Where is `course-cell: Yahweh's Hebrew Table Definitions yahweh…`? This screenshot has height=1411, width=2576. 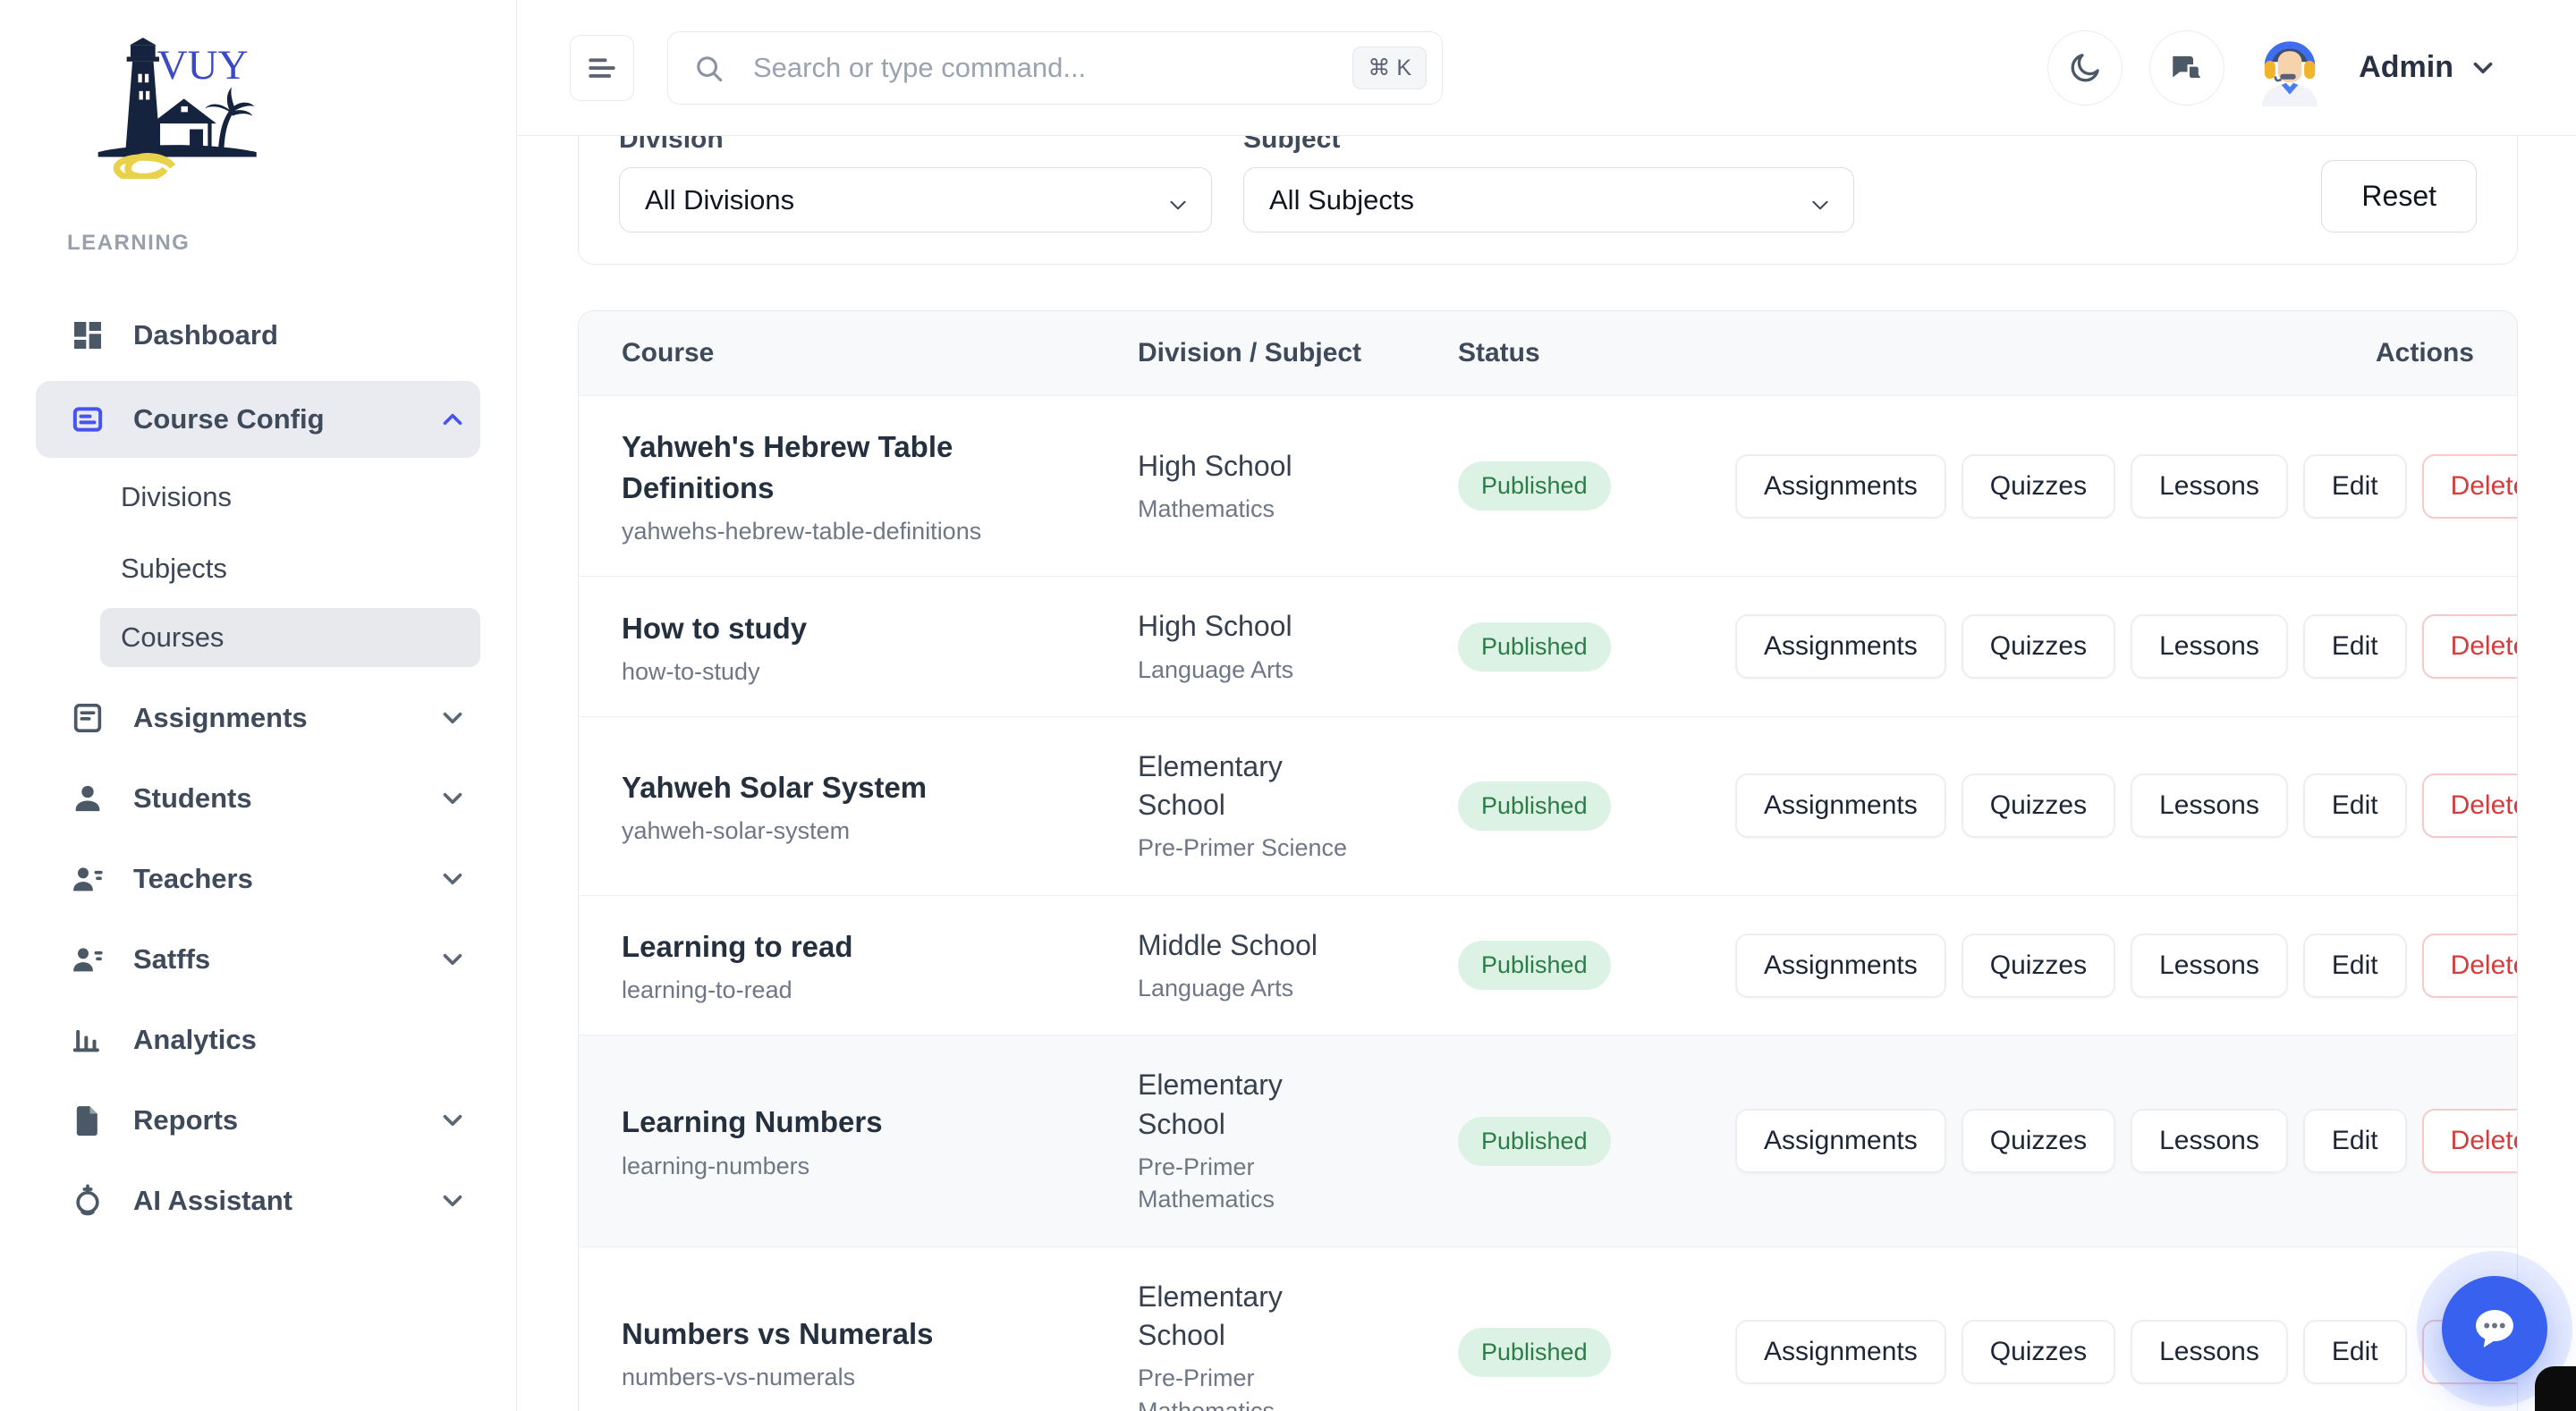 course-cell: Yahweh's Hebrew Table Definitions yahweh… is located at coordinates (880, 486).